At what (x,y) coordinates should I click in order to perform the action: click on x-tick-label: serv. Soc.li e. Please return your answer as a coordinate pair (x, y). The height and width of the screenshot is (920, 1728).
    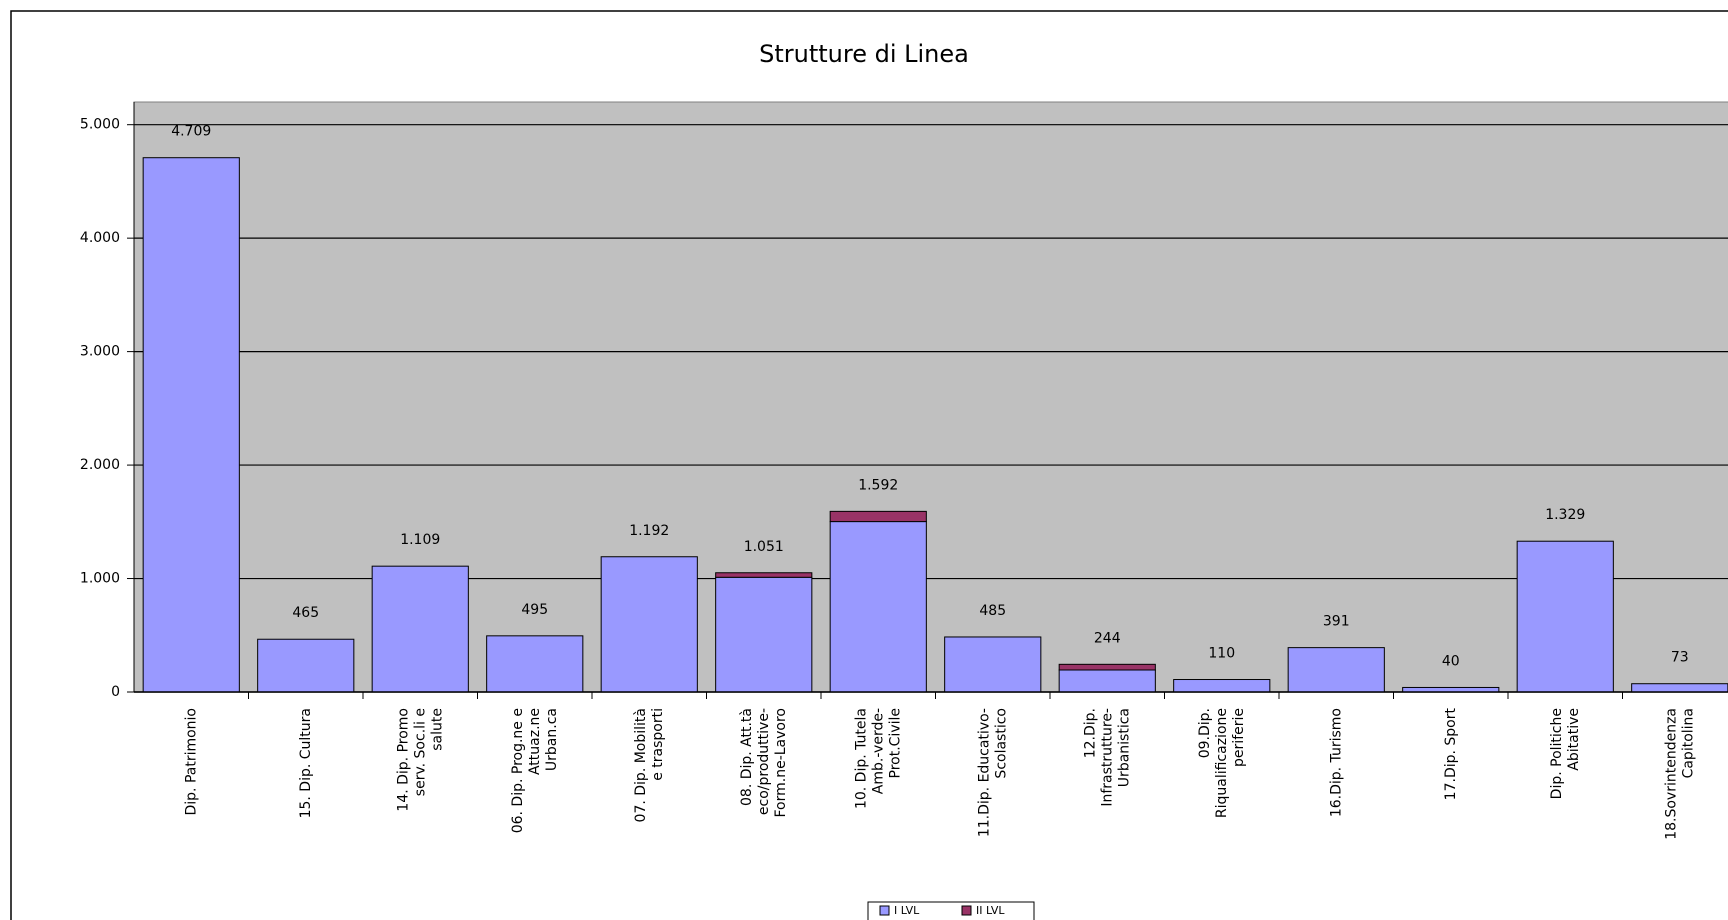
    Looking at the image, I should click on (420, 752).